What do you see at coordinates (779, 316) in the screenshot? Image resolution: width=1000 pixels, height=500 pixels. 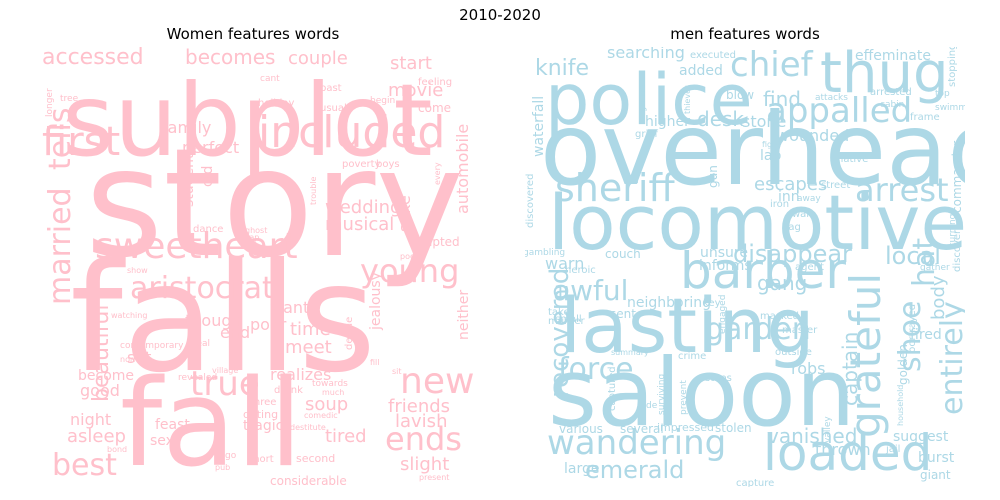 I see `men-word-masked: masked` at bounding box center [779, 316].